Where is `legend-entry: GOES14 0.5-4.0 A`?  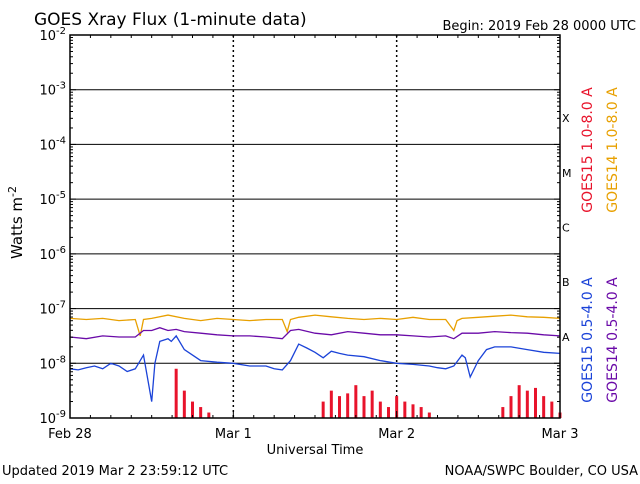 legend-entry: GOES14 0.5-4.0 A is located at coordinates (613, 340).